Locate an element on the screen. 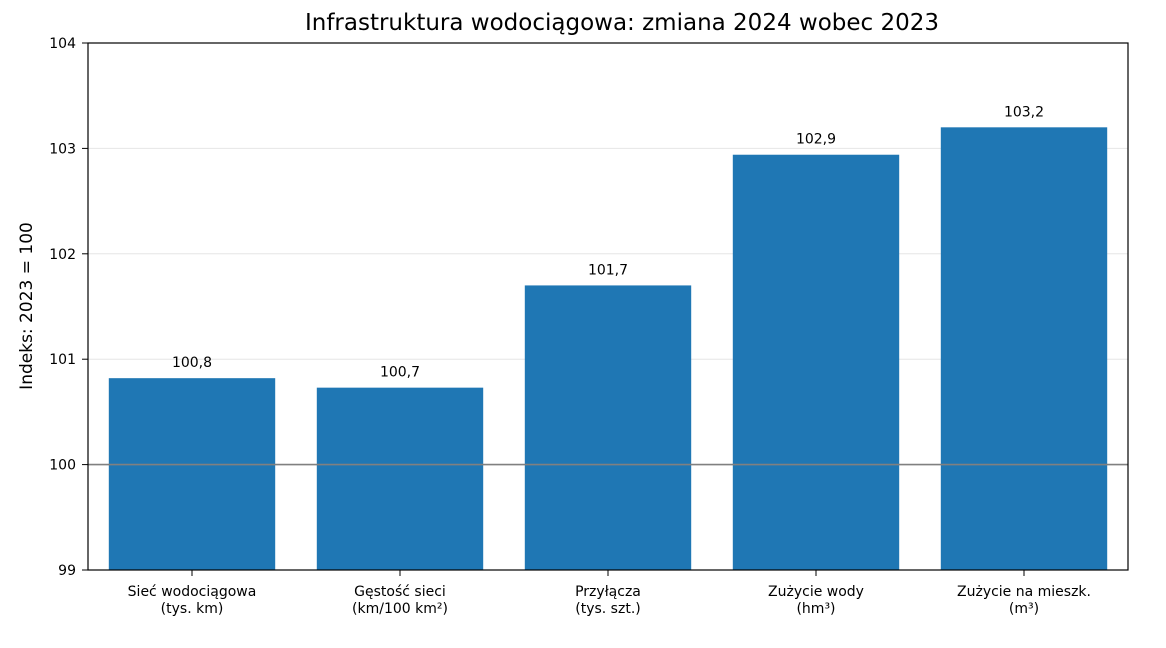 The height and width of the screenshot is (648, 1166). category-label: (hm³) is located at coordinates (815, 609).